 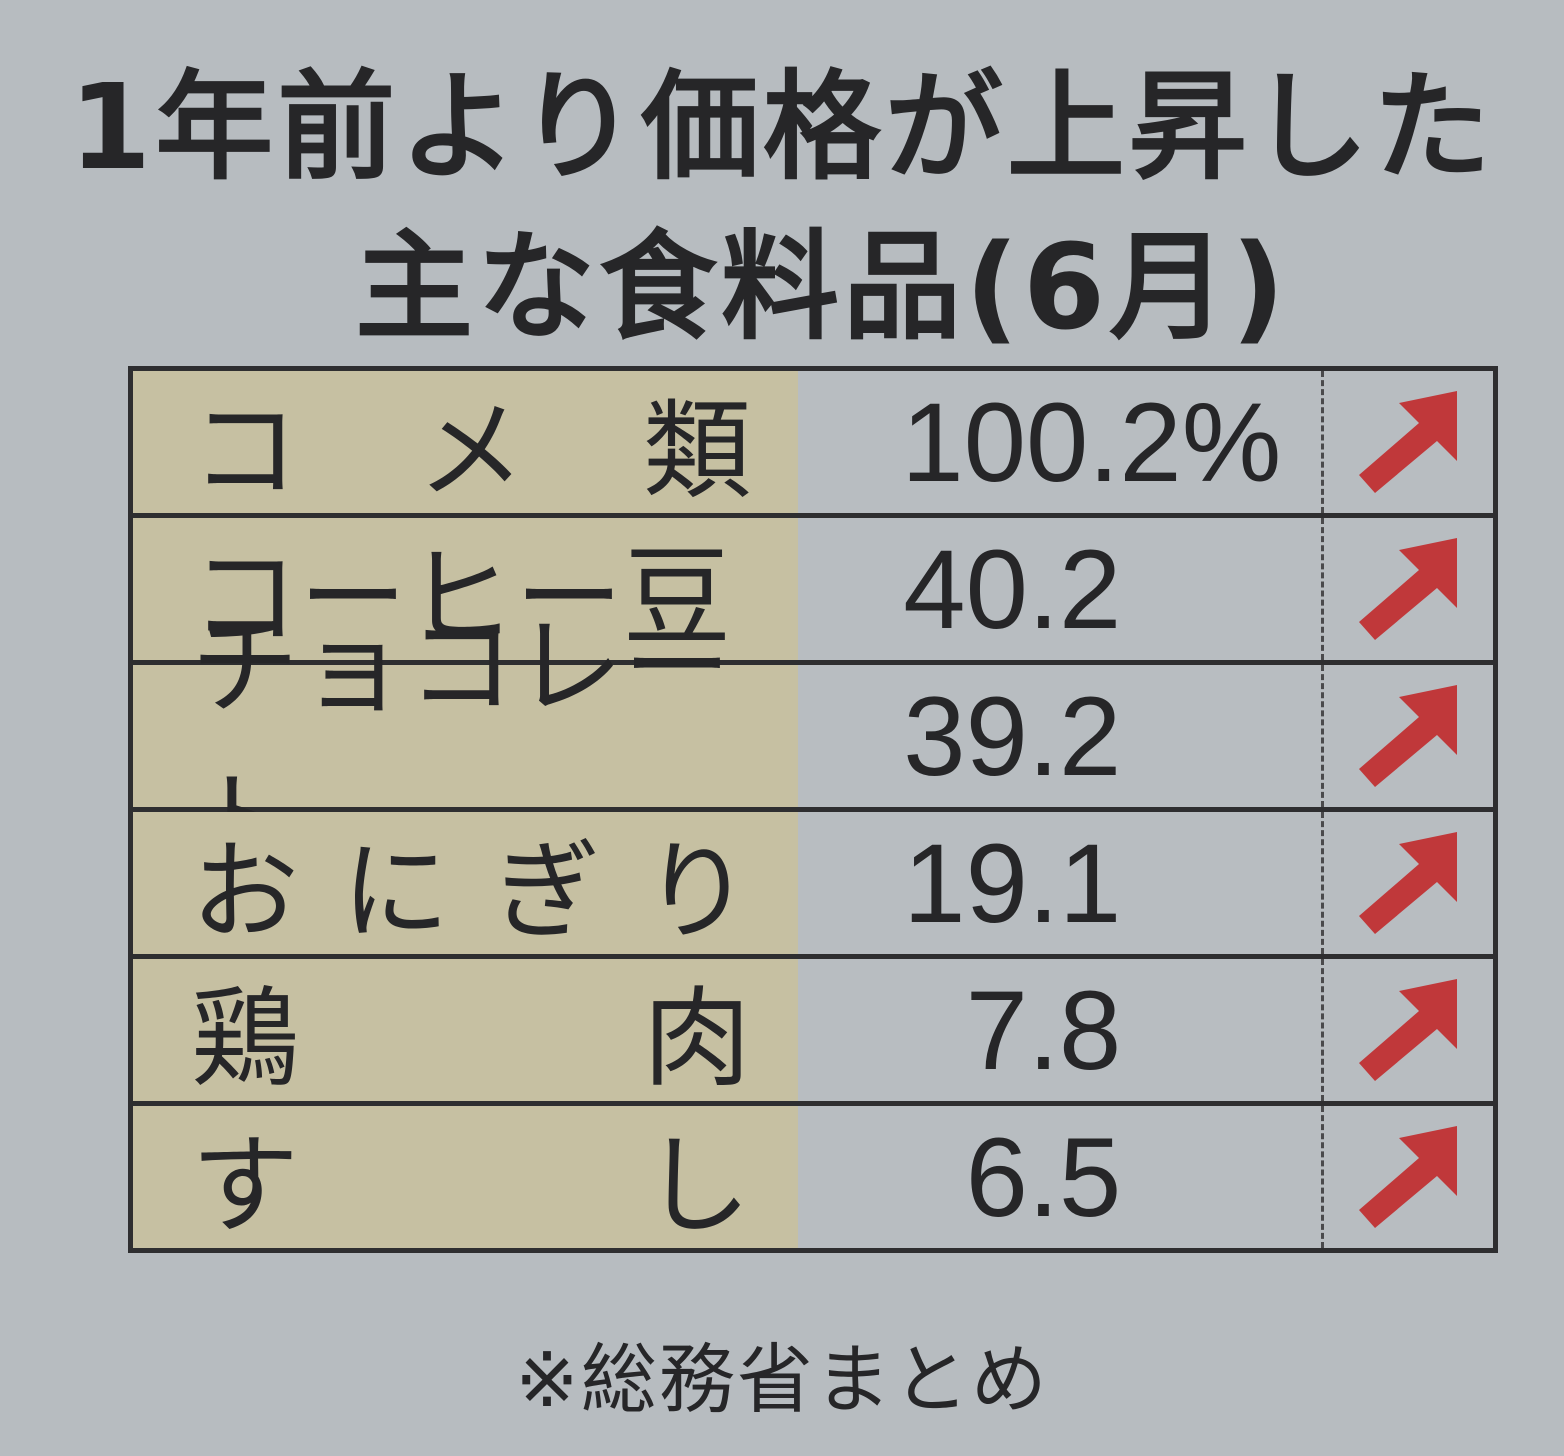 I want to click on item-name: チョコレート, so click(x=491, y=745).